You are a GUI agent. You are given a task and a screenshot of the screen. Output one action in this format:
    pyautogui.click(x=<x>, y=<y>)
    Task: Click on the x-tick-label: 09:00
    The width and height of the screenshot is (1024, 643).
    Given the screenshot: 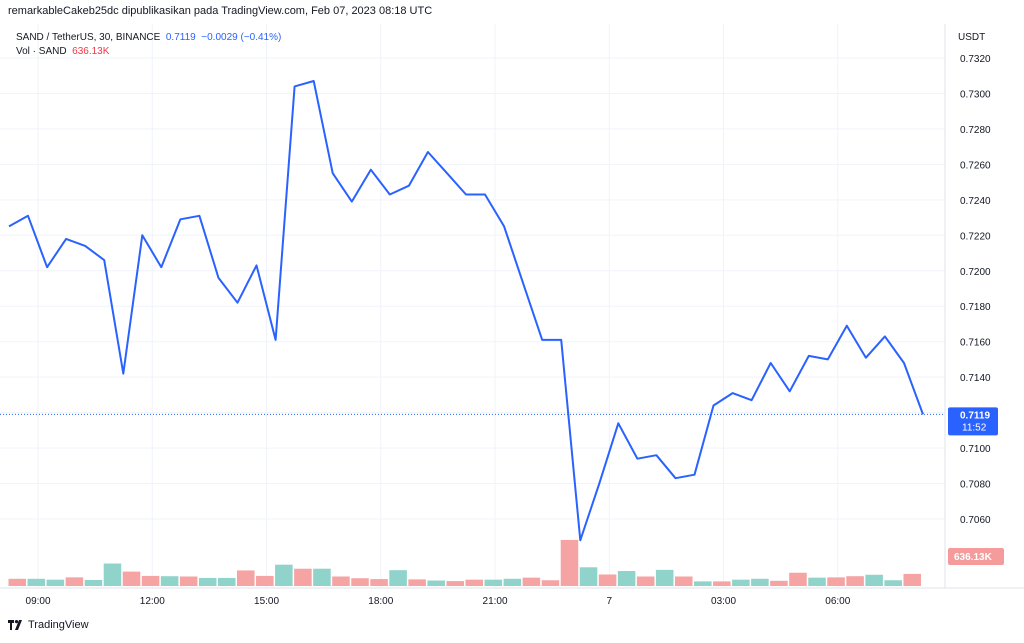 What is the action you would take?
    pyautogui.click(x=38, y=601)
    